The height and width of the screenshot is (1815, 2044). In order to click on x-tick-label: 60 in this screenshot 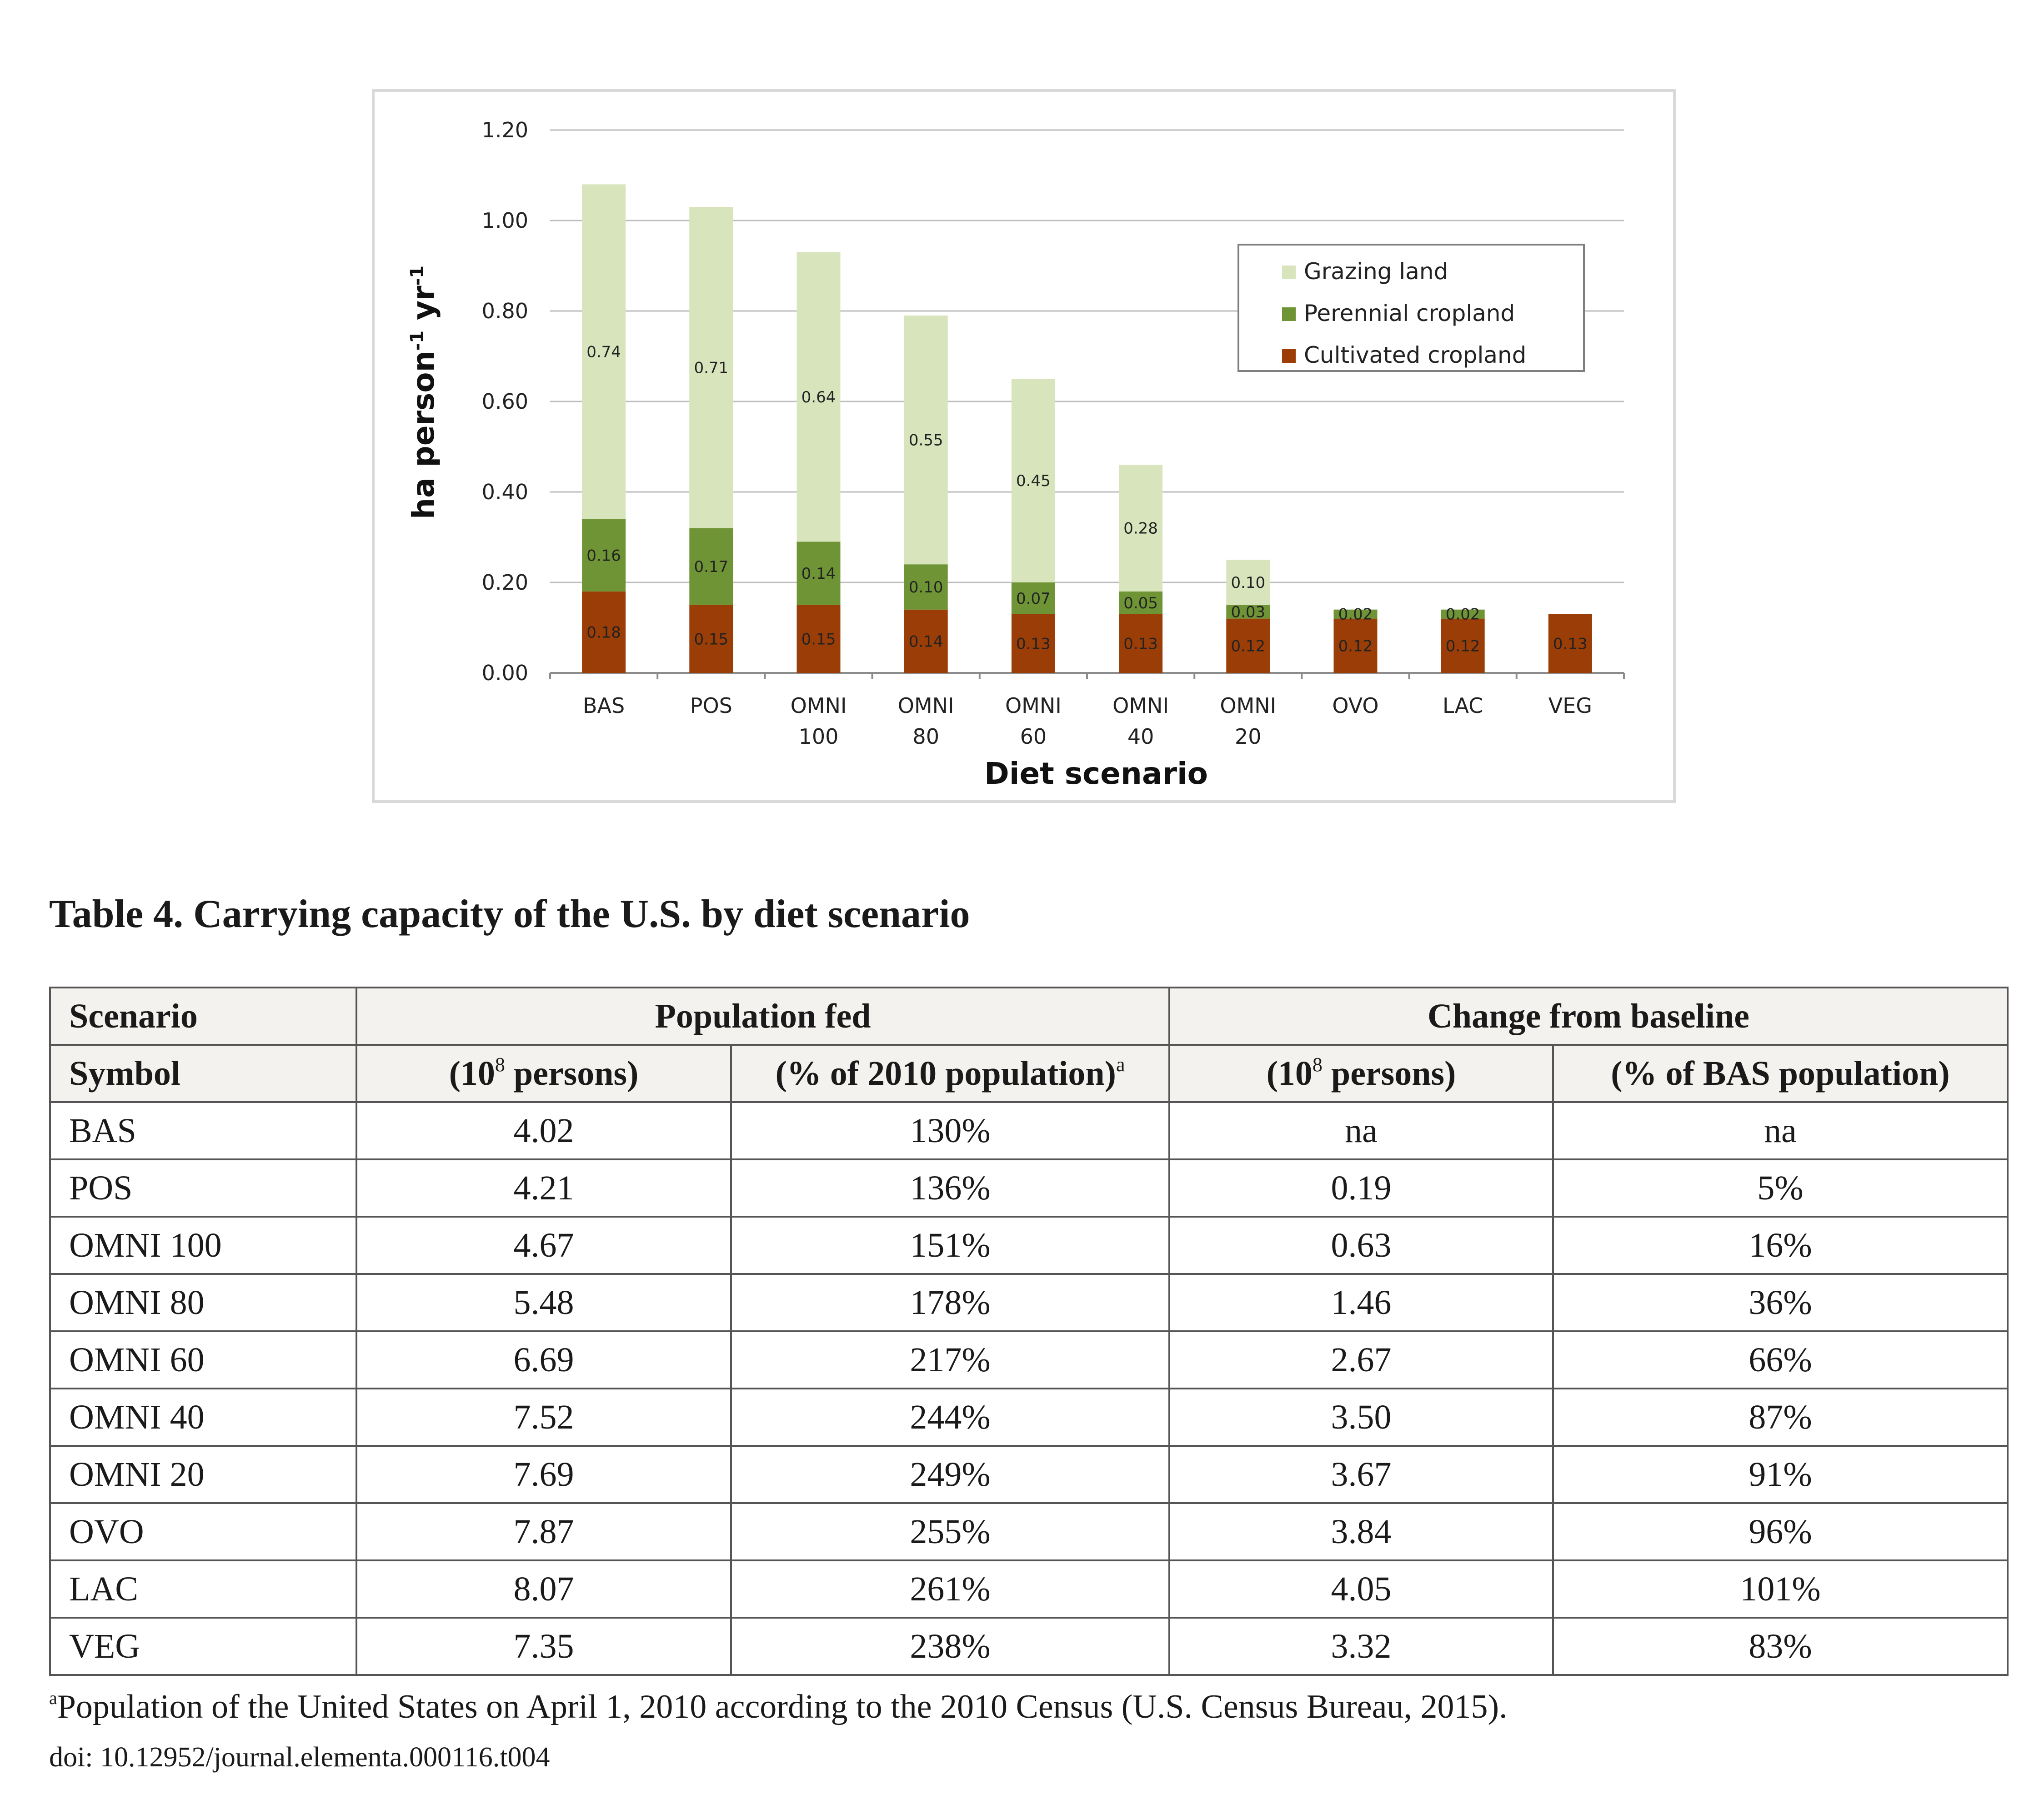, I will do `click(1034, 736)`.